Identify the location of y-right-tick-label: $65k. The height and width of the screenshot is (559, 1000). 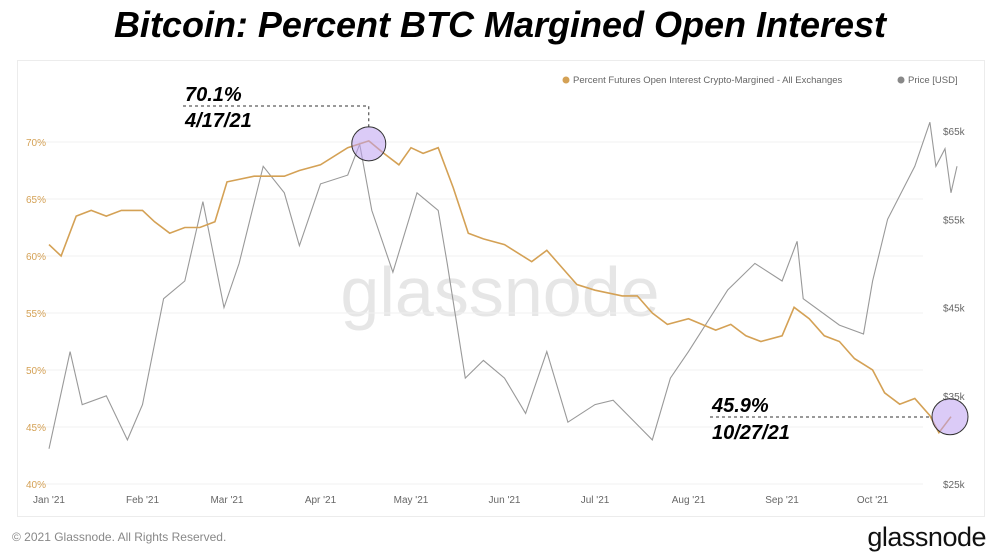
(954, 132).